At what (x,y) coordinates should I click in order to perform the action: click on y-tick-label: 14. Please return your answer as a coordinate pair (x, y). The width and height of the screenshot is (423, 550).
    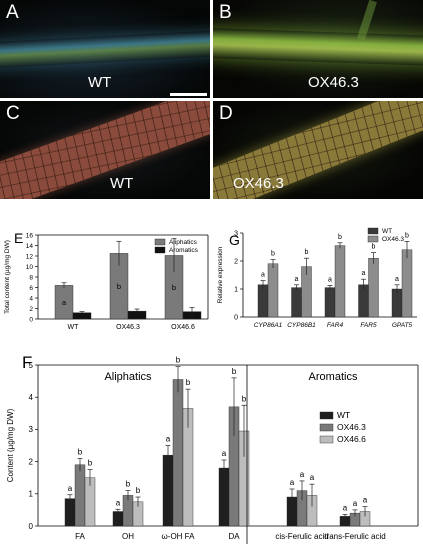
    Looking at the image, I should click on (30, 246).